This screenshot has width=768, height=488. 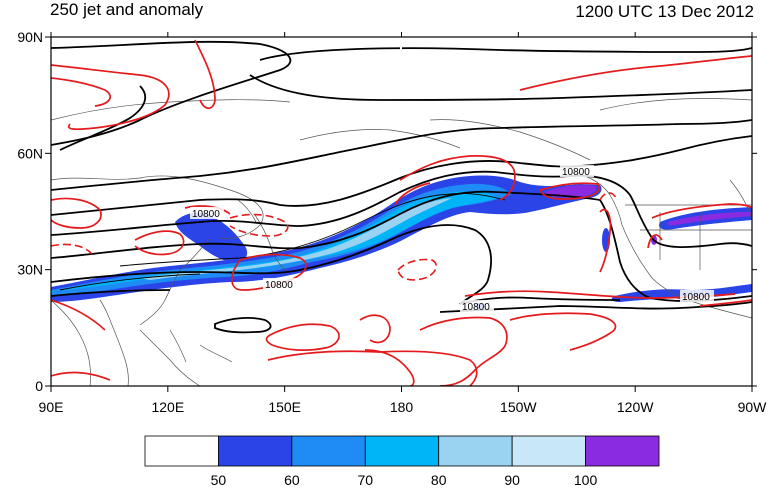 What do you see at coordinates (635, 407) in the screenshot?
I see `lon-tick-label-5: 120W` at bounding box center [635, 407].